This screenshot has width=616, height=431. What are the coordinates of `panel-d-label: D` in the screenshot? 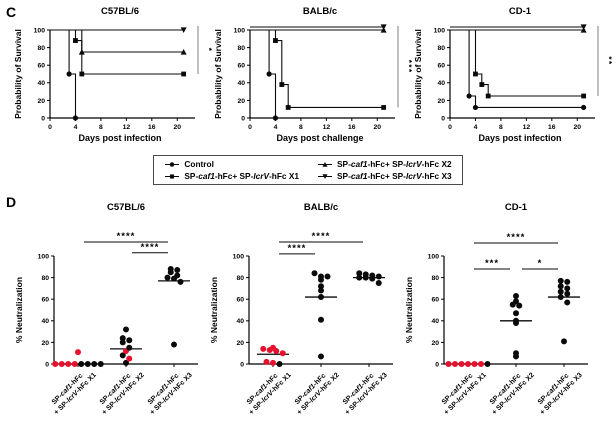 It's located at (11, 202).